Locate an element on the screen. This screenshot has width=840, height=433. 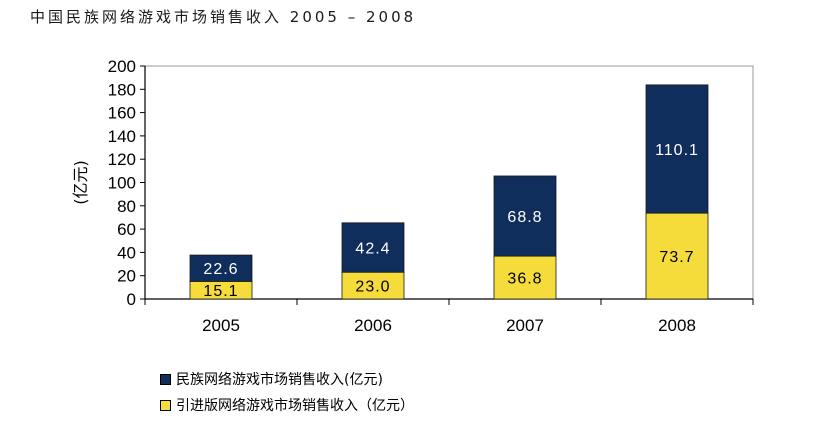
y-tick-label: 140 is located at coordinates (122, 136).